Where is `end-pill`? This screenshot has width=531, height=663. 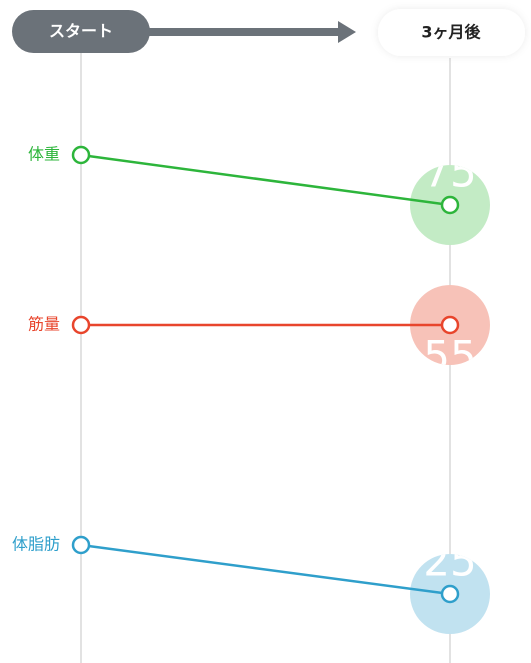 end-pill is located at coordinates (451, 32).